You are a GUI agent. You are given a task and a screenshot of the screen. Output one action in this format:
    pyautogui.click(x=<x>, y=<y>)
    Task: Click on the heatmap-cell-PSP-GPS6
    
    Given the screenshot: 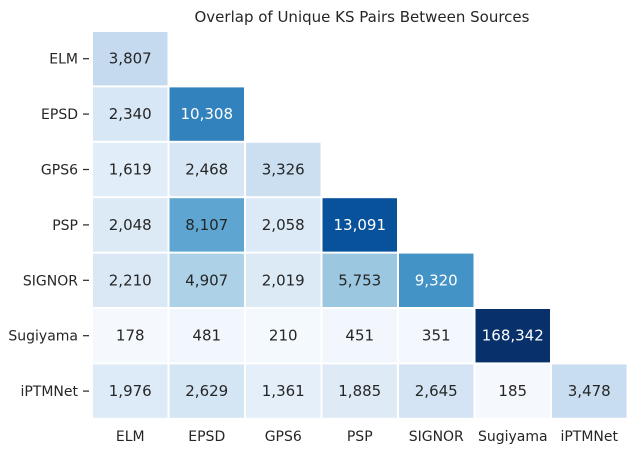 What is the action you would take?
    pyautogui.click(x=283, y=225)
    